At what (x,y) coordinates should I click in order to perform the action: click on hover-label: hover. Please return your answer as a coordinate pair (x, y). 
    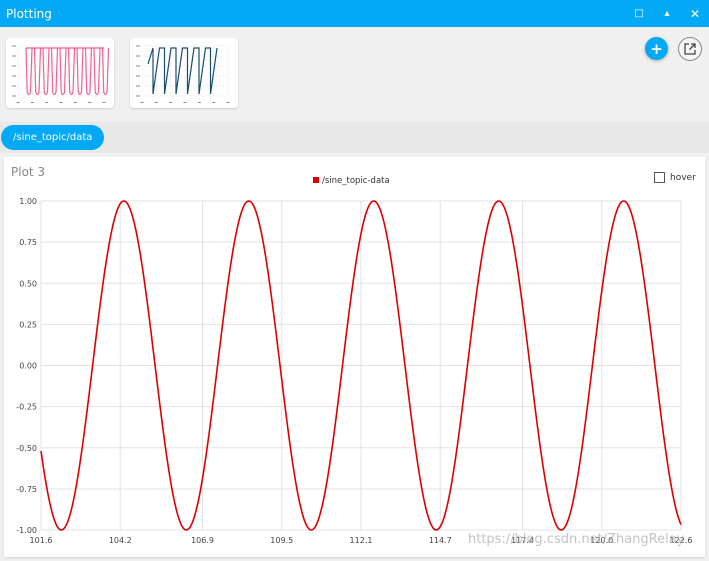
    Looking at the image, I should click on (683, 177).